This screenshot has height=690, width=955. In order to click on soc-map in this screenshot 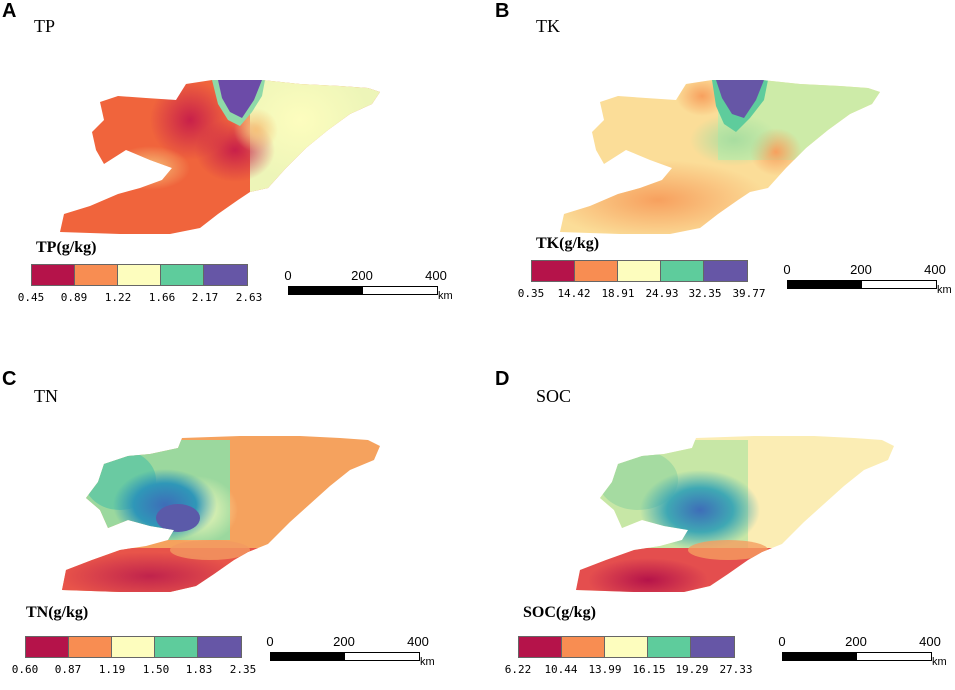, I will do `click(735, 514)`.